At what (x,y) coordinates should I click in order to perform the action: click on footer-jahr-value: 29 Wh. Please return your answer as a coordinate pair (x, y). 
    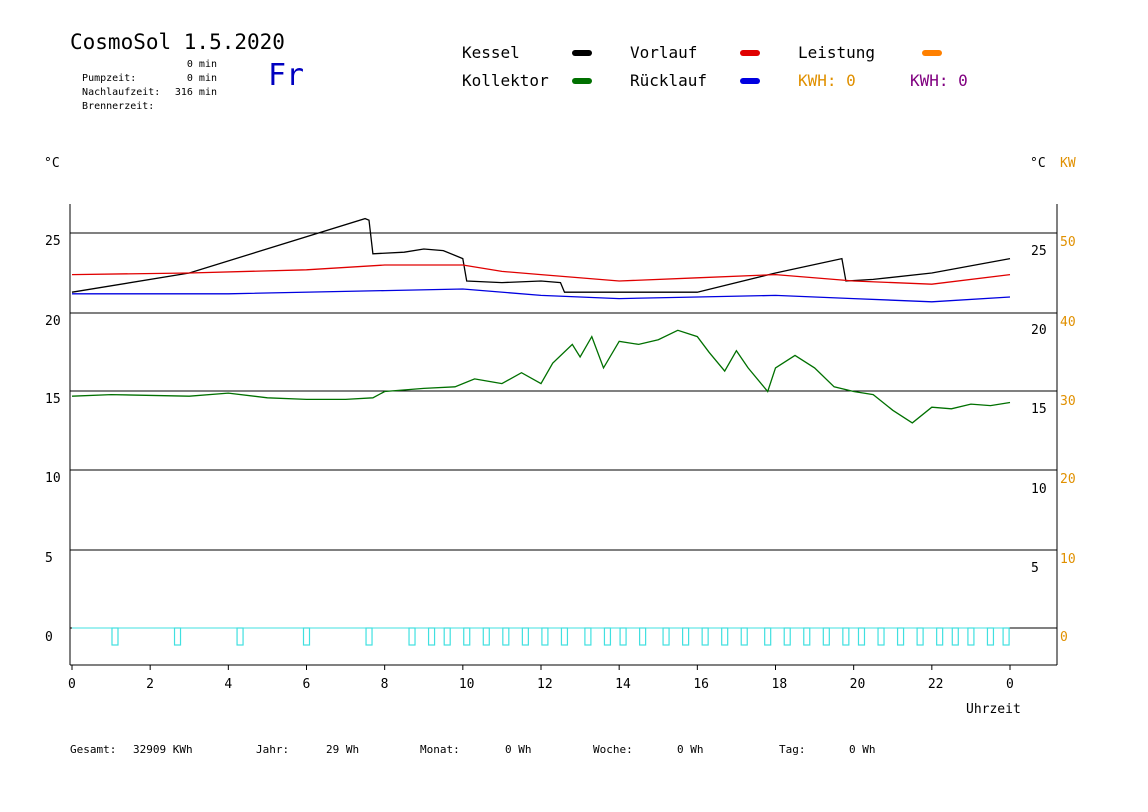
    Looking at the image, I should click on (343, 749).